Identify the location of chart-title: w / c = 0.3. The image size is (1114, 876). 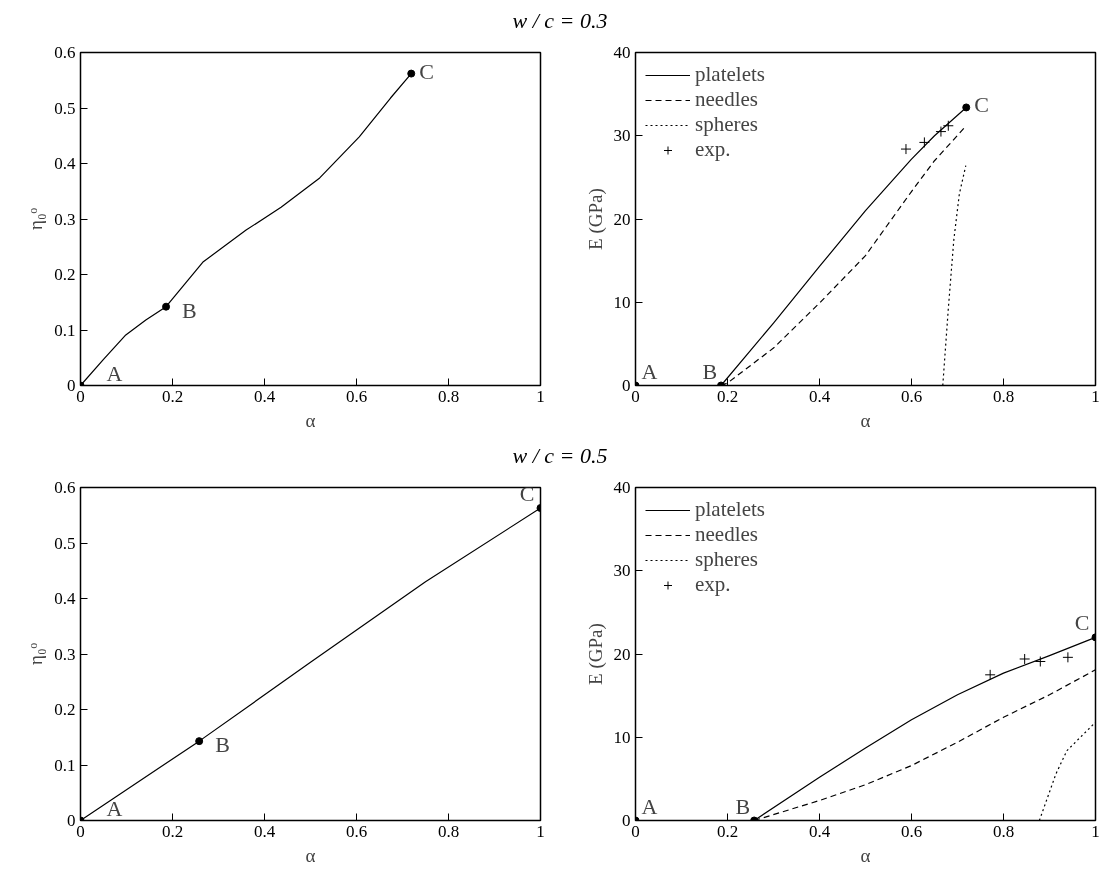
(560, 21).